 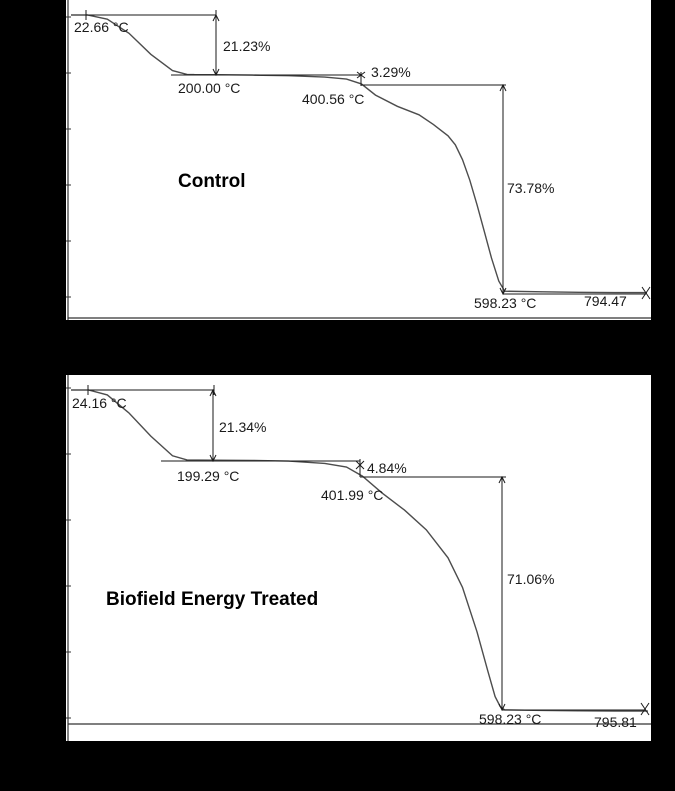 I want to click on treated-step2-end-label: 401.99 °C, so click(x=352, y=495).